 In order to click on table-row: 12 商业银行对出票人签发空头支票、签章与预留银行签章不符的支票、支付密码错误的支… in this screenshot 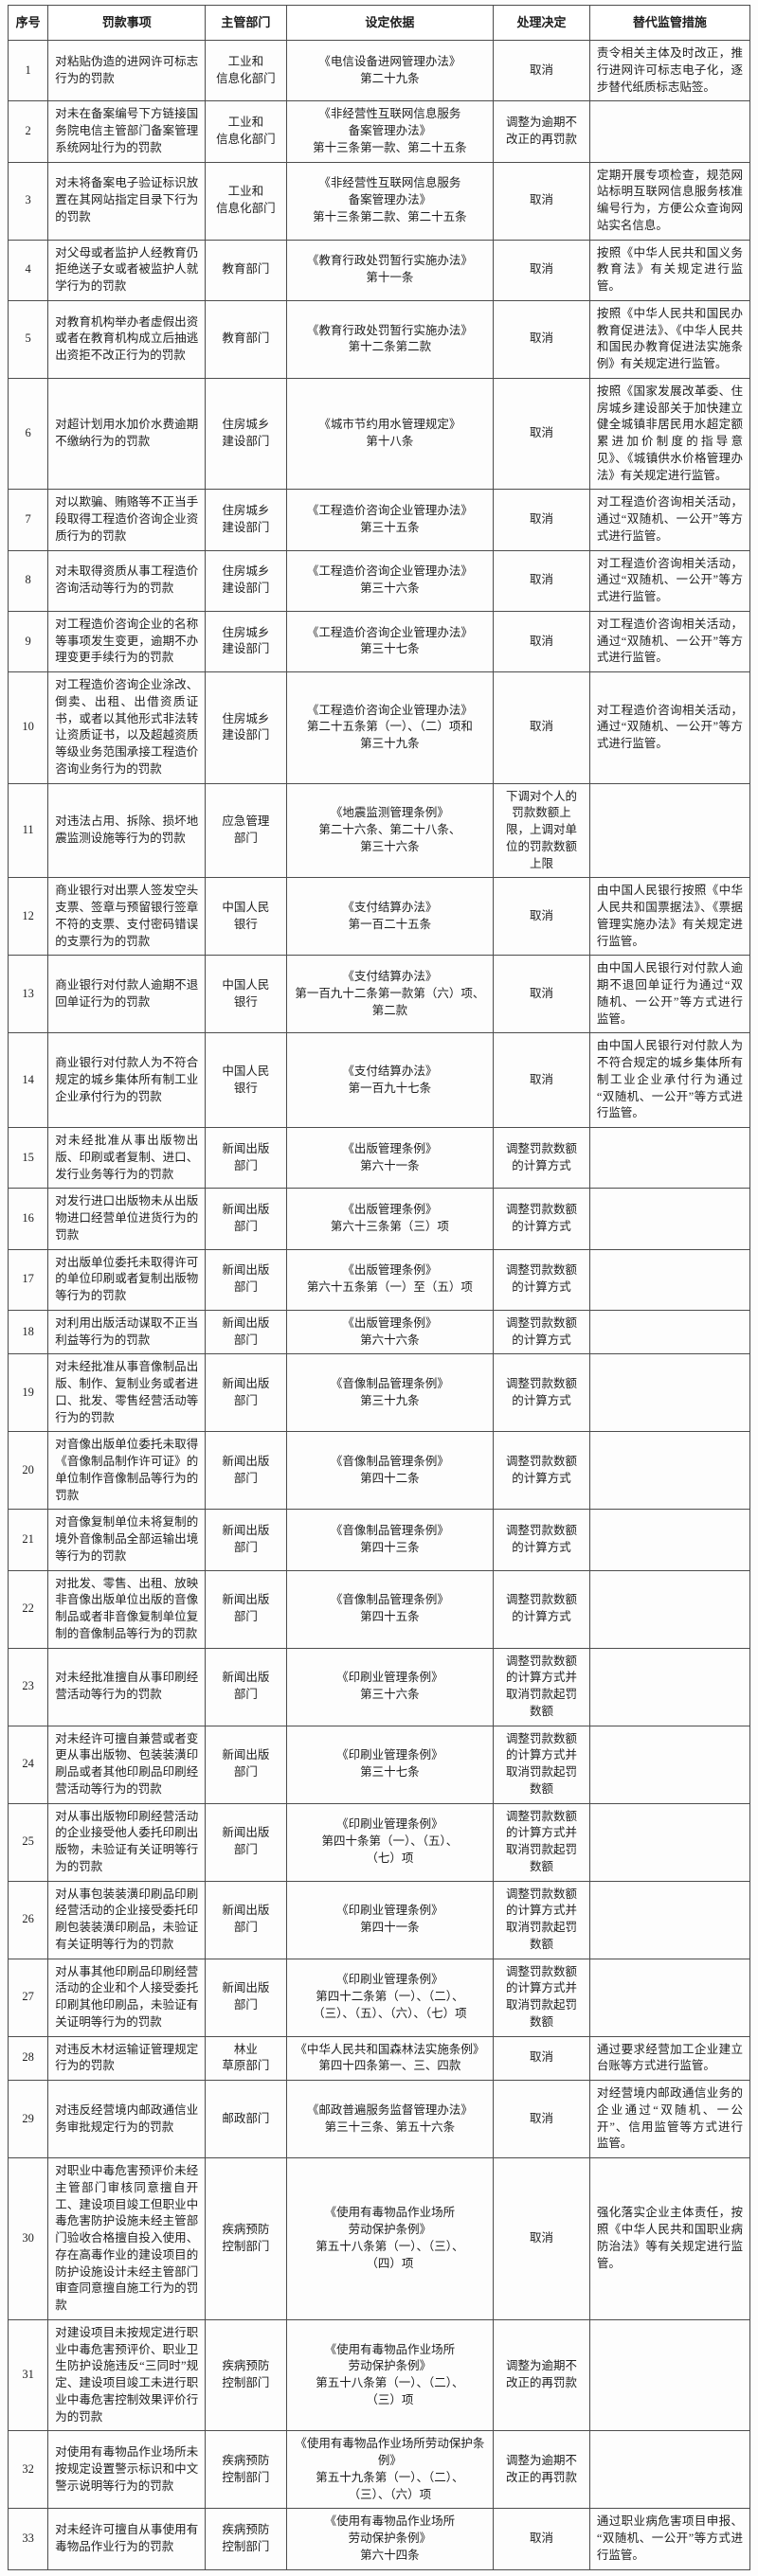, I will do `click(379, 917)`.